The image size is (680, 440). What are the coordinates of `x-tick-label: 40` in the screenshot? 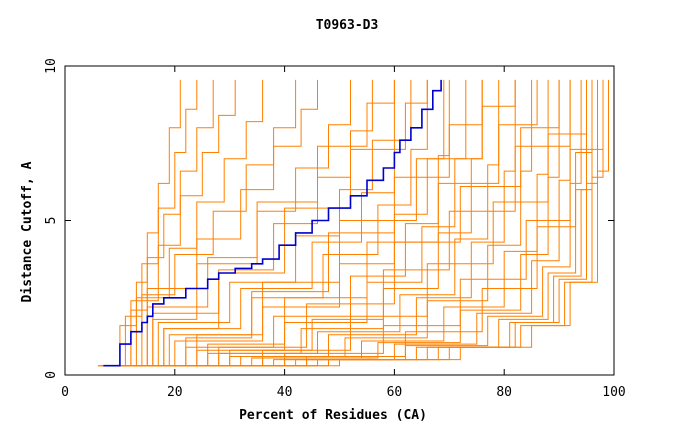 It's located at (285, 392).